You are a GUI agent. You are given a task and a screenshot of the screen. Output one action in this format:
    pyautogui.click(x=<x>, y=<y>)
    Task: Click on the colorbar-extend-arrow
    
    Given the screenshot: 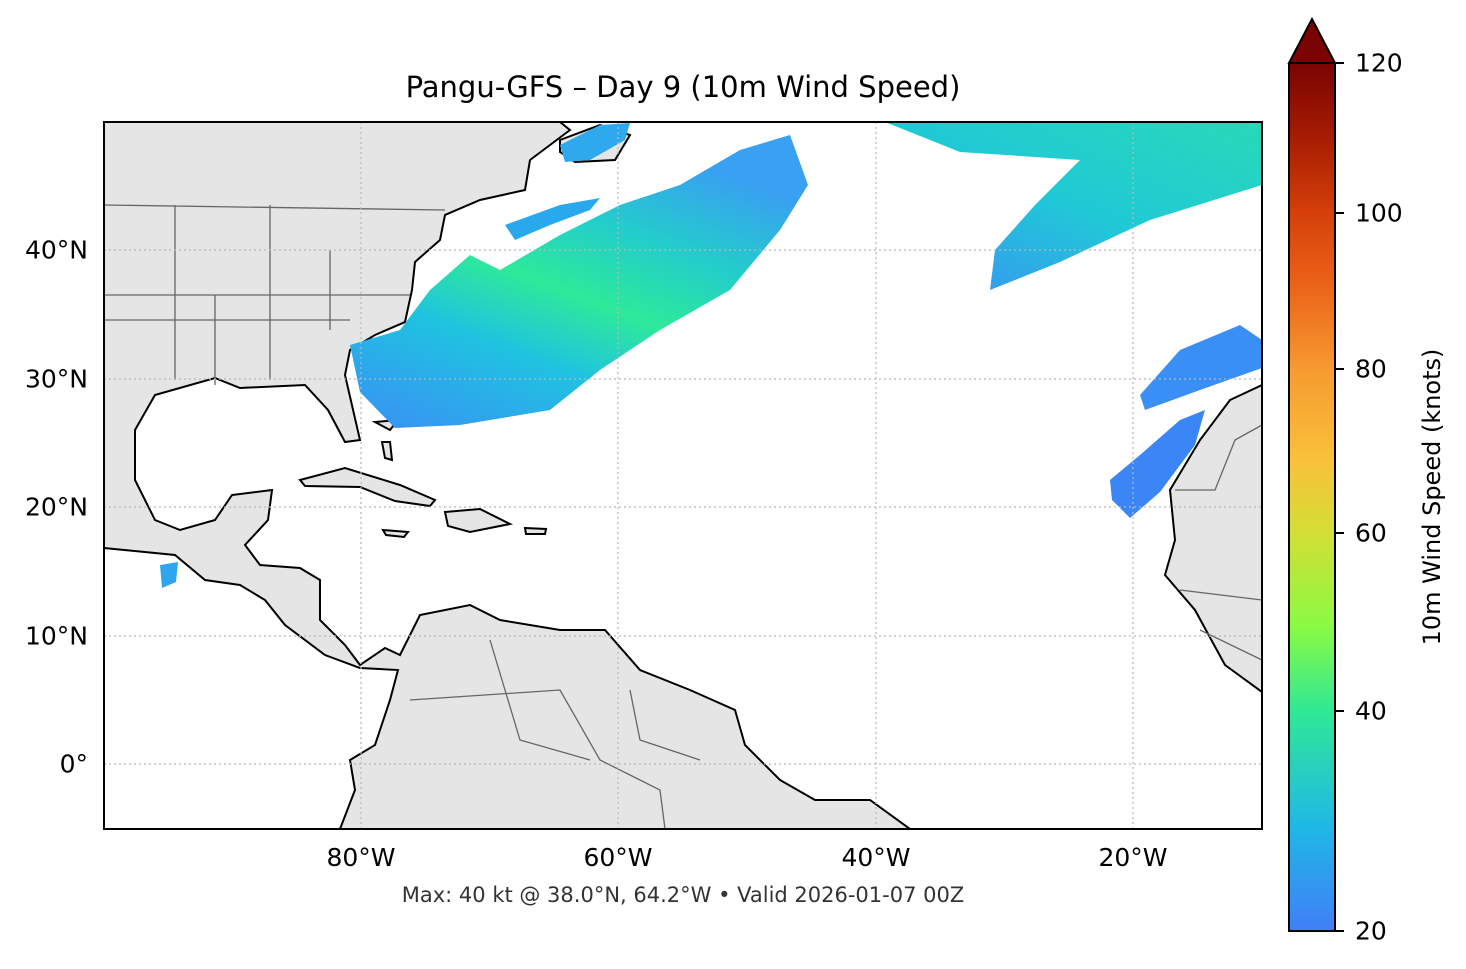 What is the action you would take?
    pyautogui.click(x=1312, y=40)
    